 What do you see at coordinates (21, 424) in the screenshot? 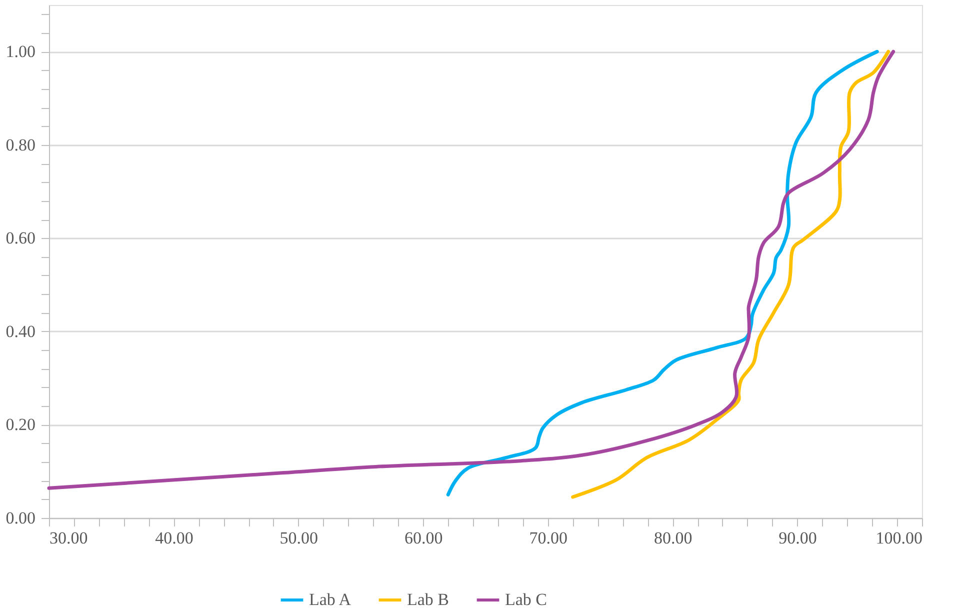
I see `y-tick-label: 0.20` at bounding box center [21, 424].